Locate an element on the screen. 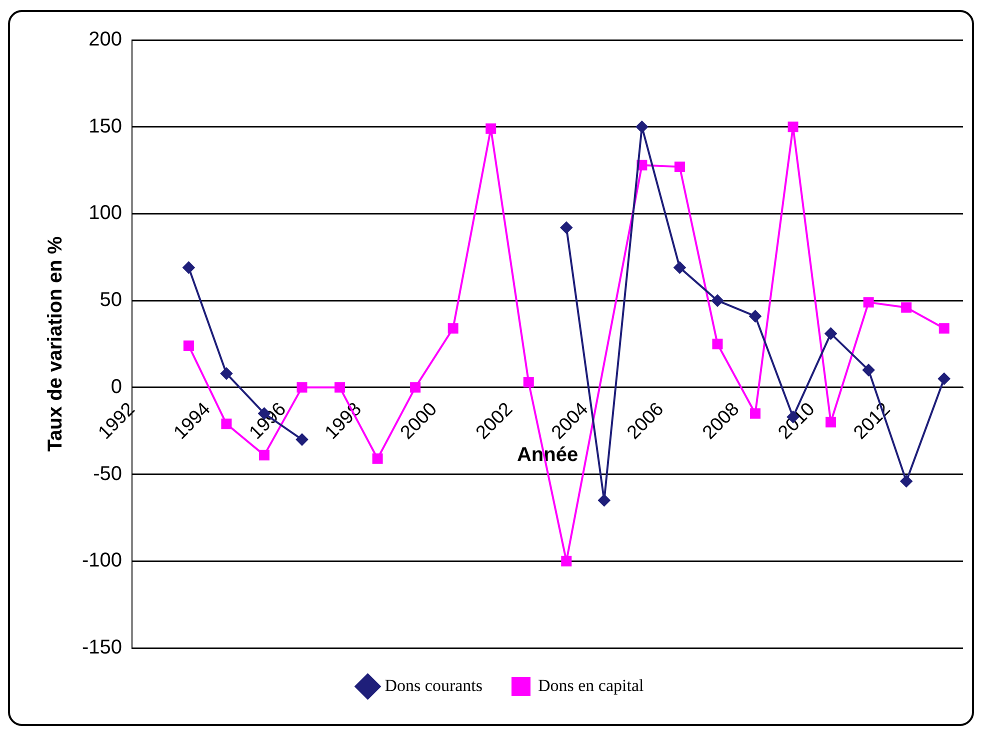  y-tick-label: -100 is located at coordinates (102, 561).